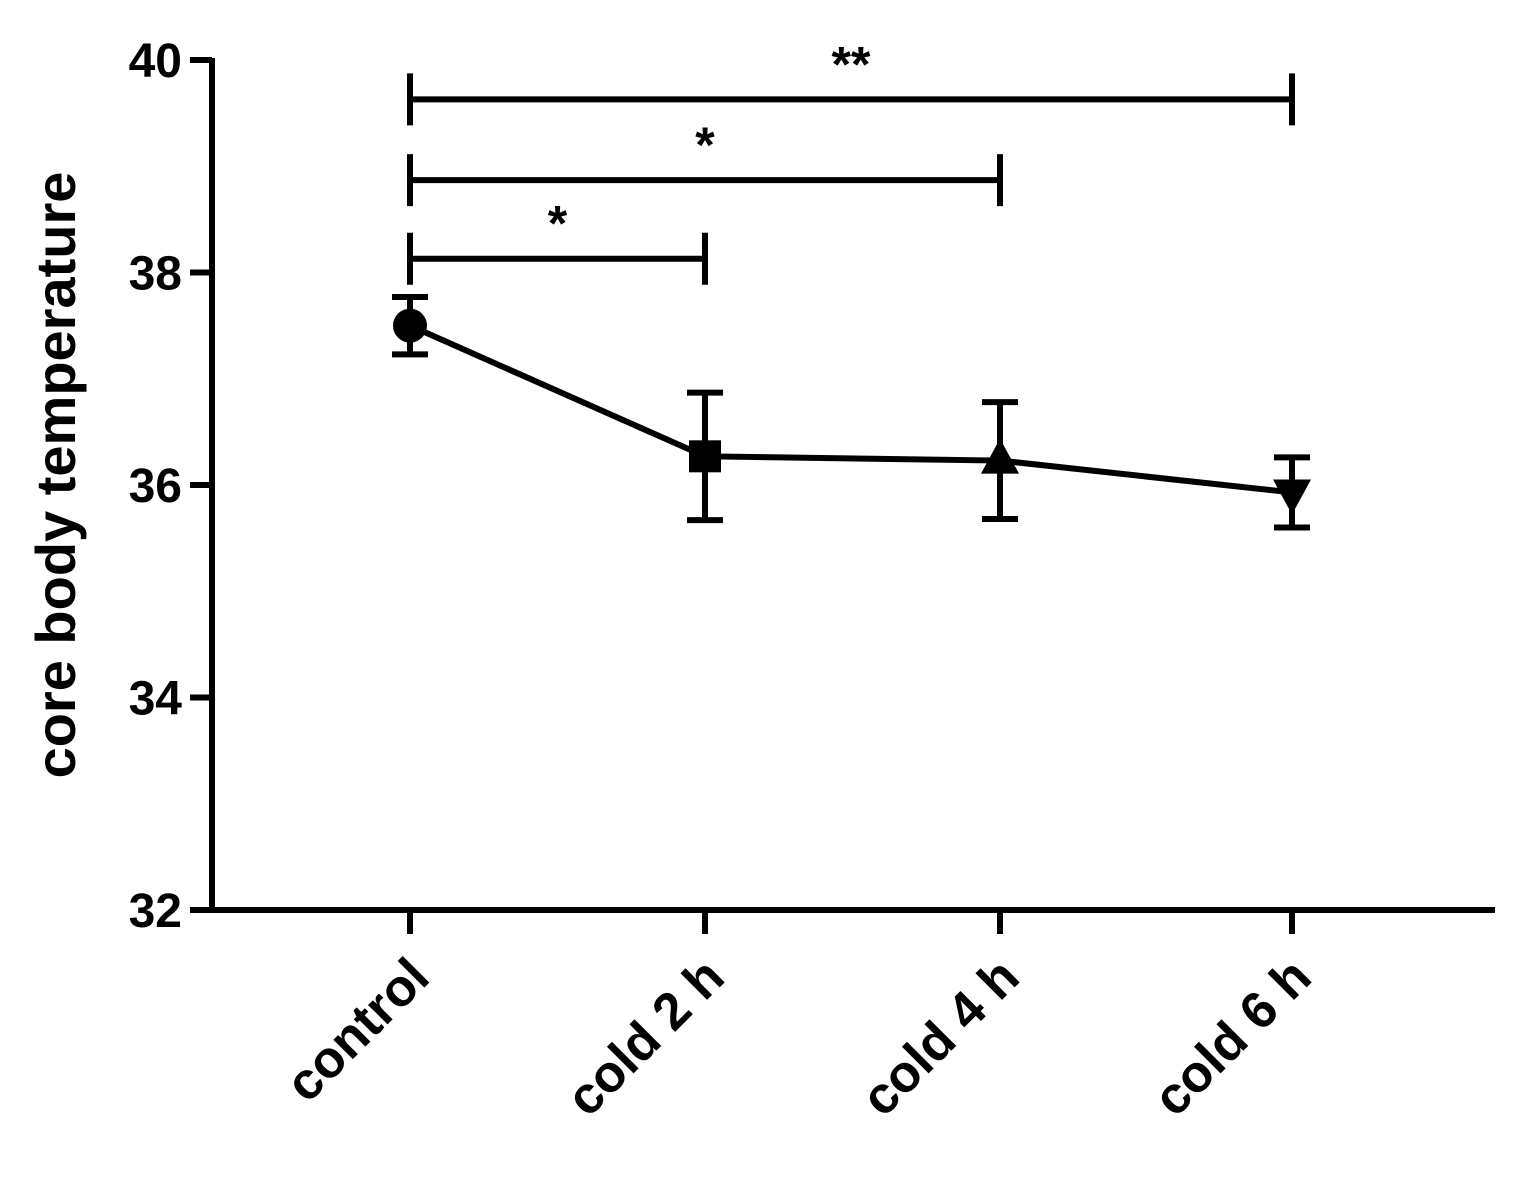 The width and height of the screenshot is (1522, 1177). I want to click on y-tick-label: 38, so click(155, 274).